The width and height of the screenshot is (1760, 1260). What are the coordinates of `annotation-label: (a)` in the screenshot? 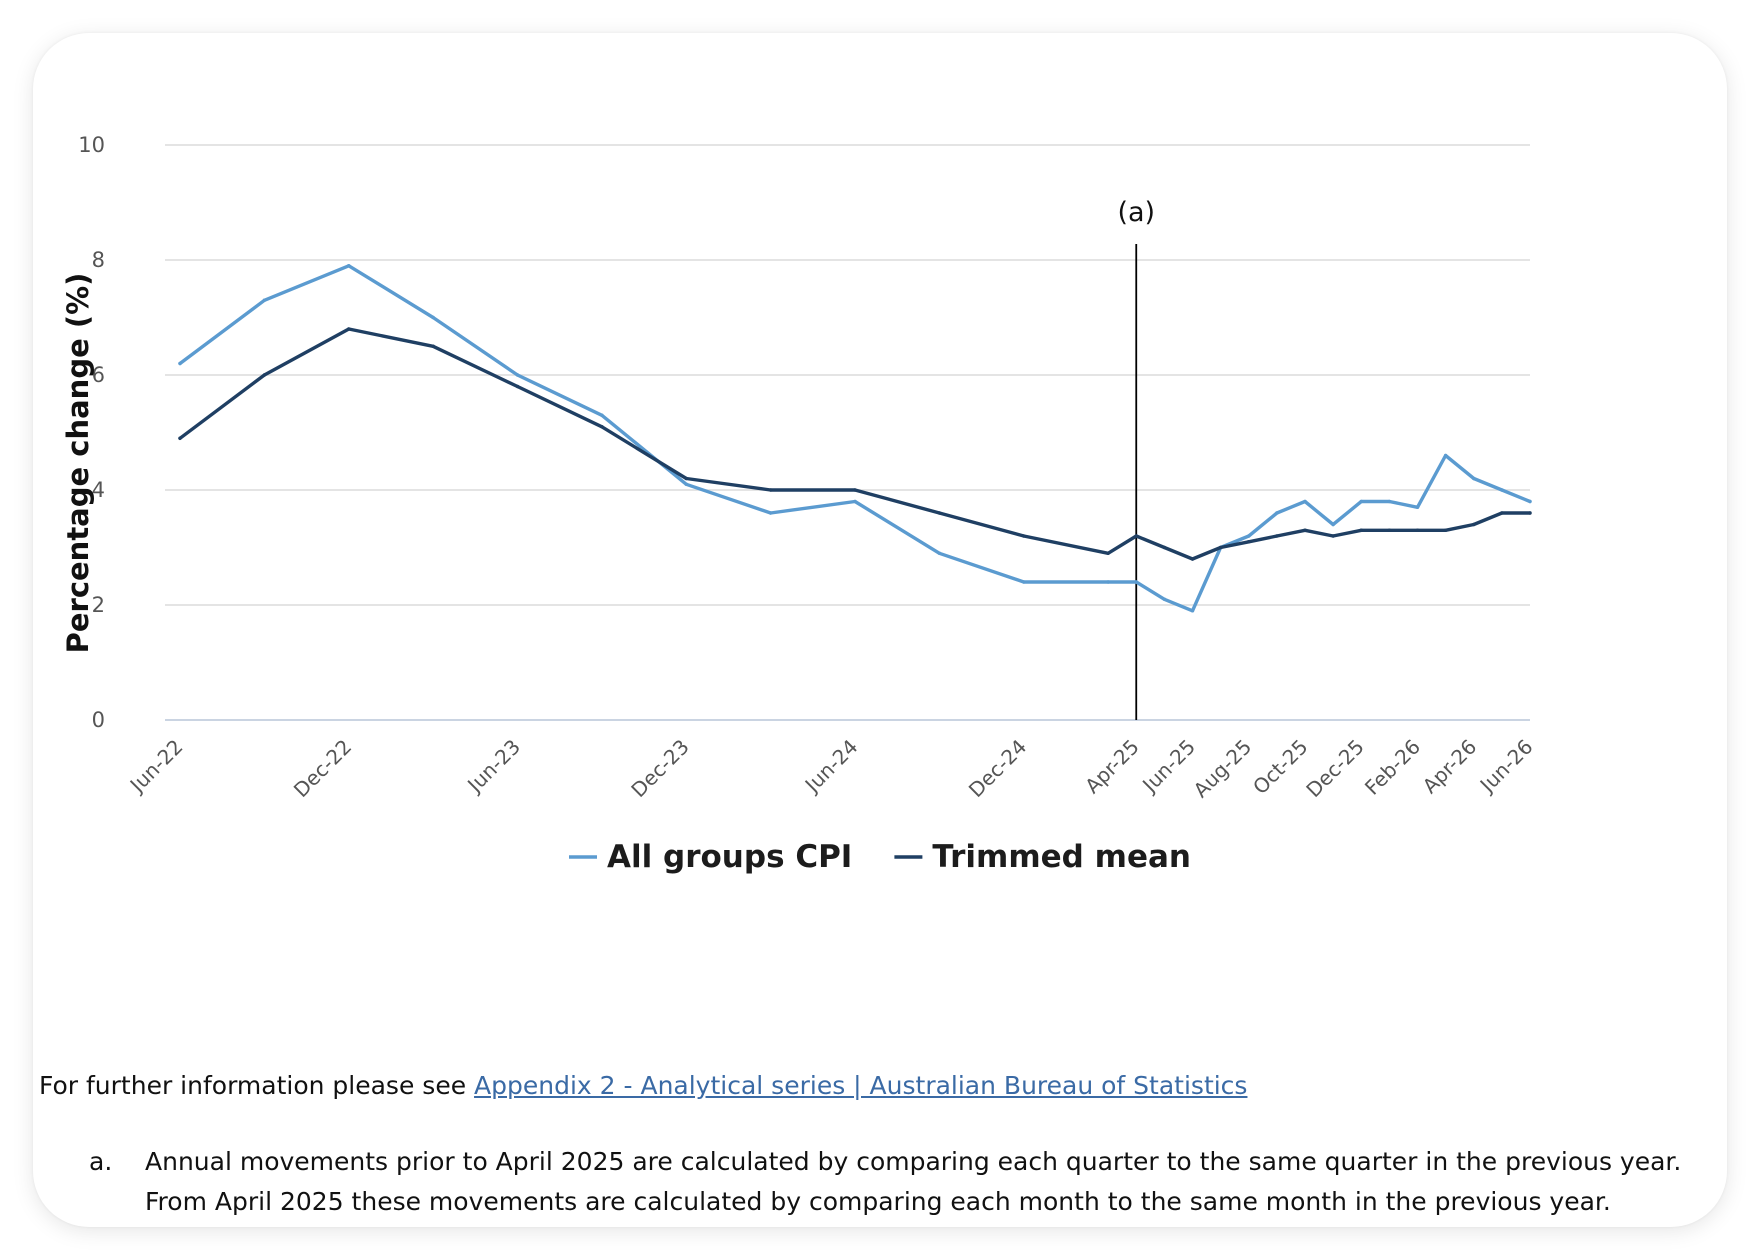 It's located at (1136, 212).